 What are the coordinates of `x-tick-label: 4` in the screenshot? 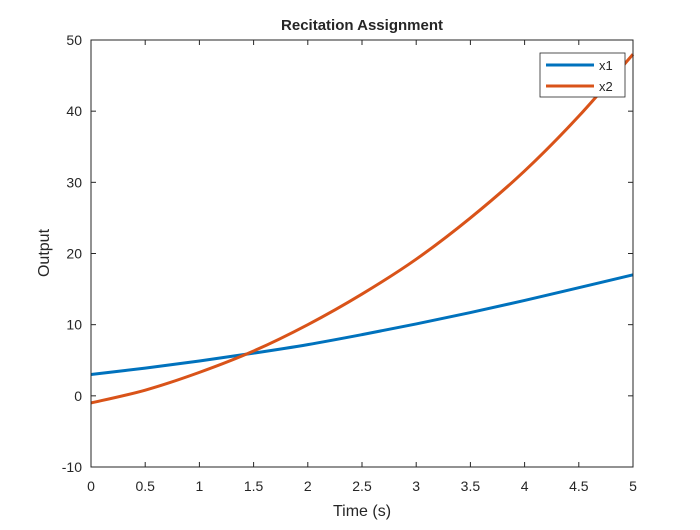 It's located at (525, 486).